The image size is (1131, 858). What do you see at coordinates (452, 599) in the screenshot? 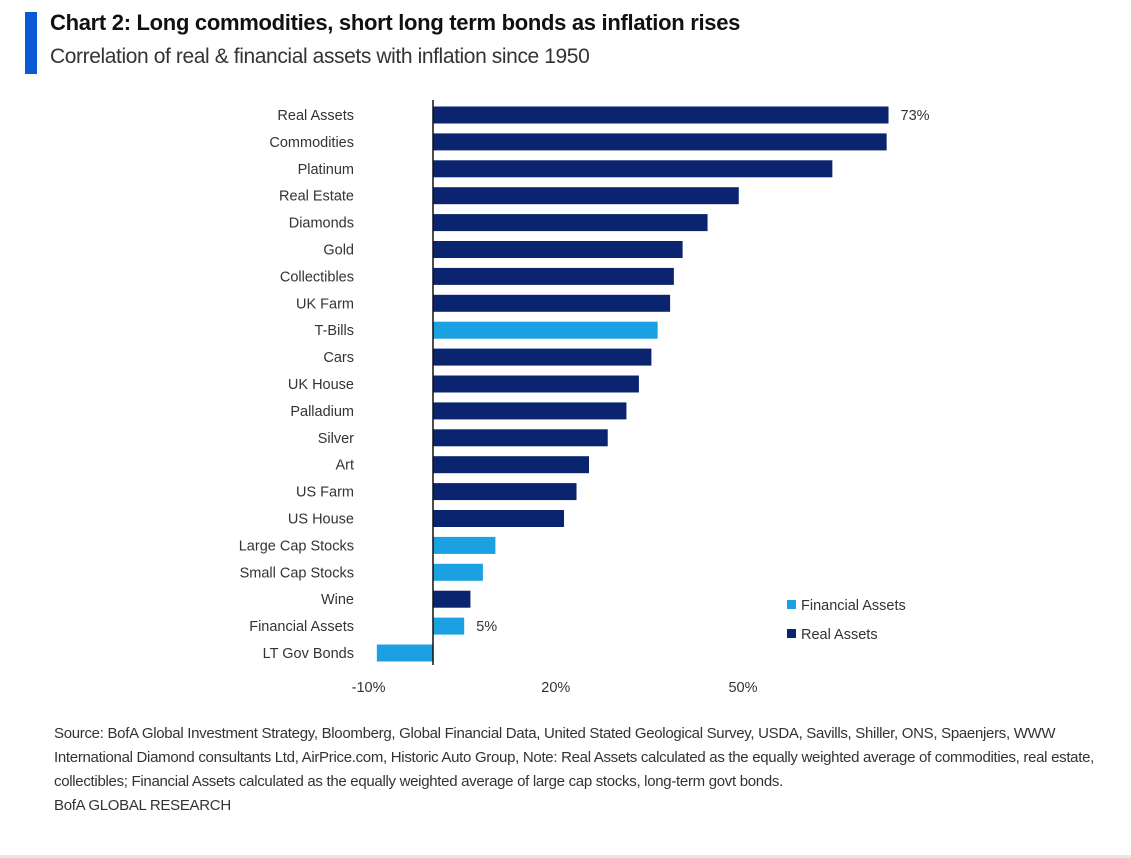
I see `bar-wine` at bounding box center [452, 599].